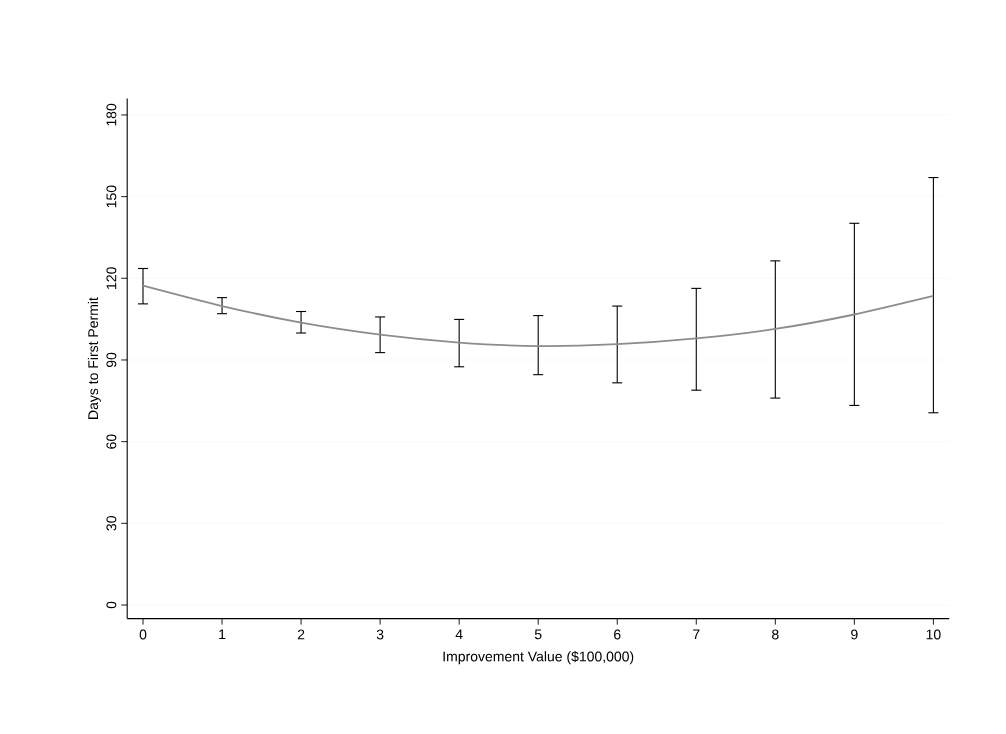 The width and height of the screenshot is (1006, 734). Describe the element at coordinates (111, 360) in the screenshot. I see `y-tick-label: 90` at that location.